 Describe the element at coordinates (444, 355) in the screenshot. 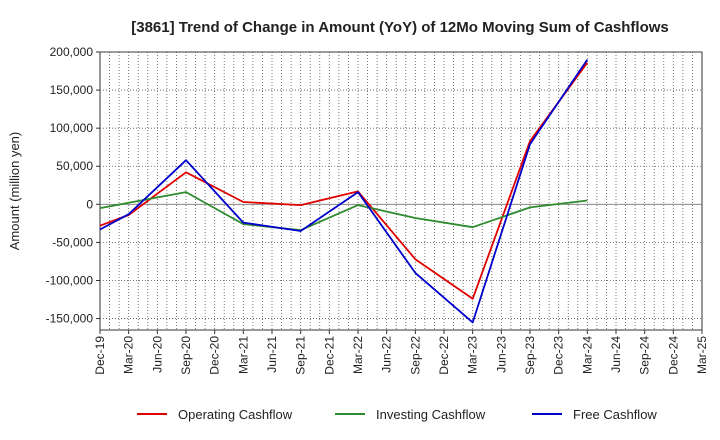

I see `x-tick-label: Dec-22` at that location.